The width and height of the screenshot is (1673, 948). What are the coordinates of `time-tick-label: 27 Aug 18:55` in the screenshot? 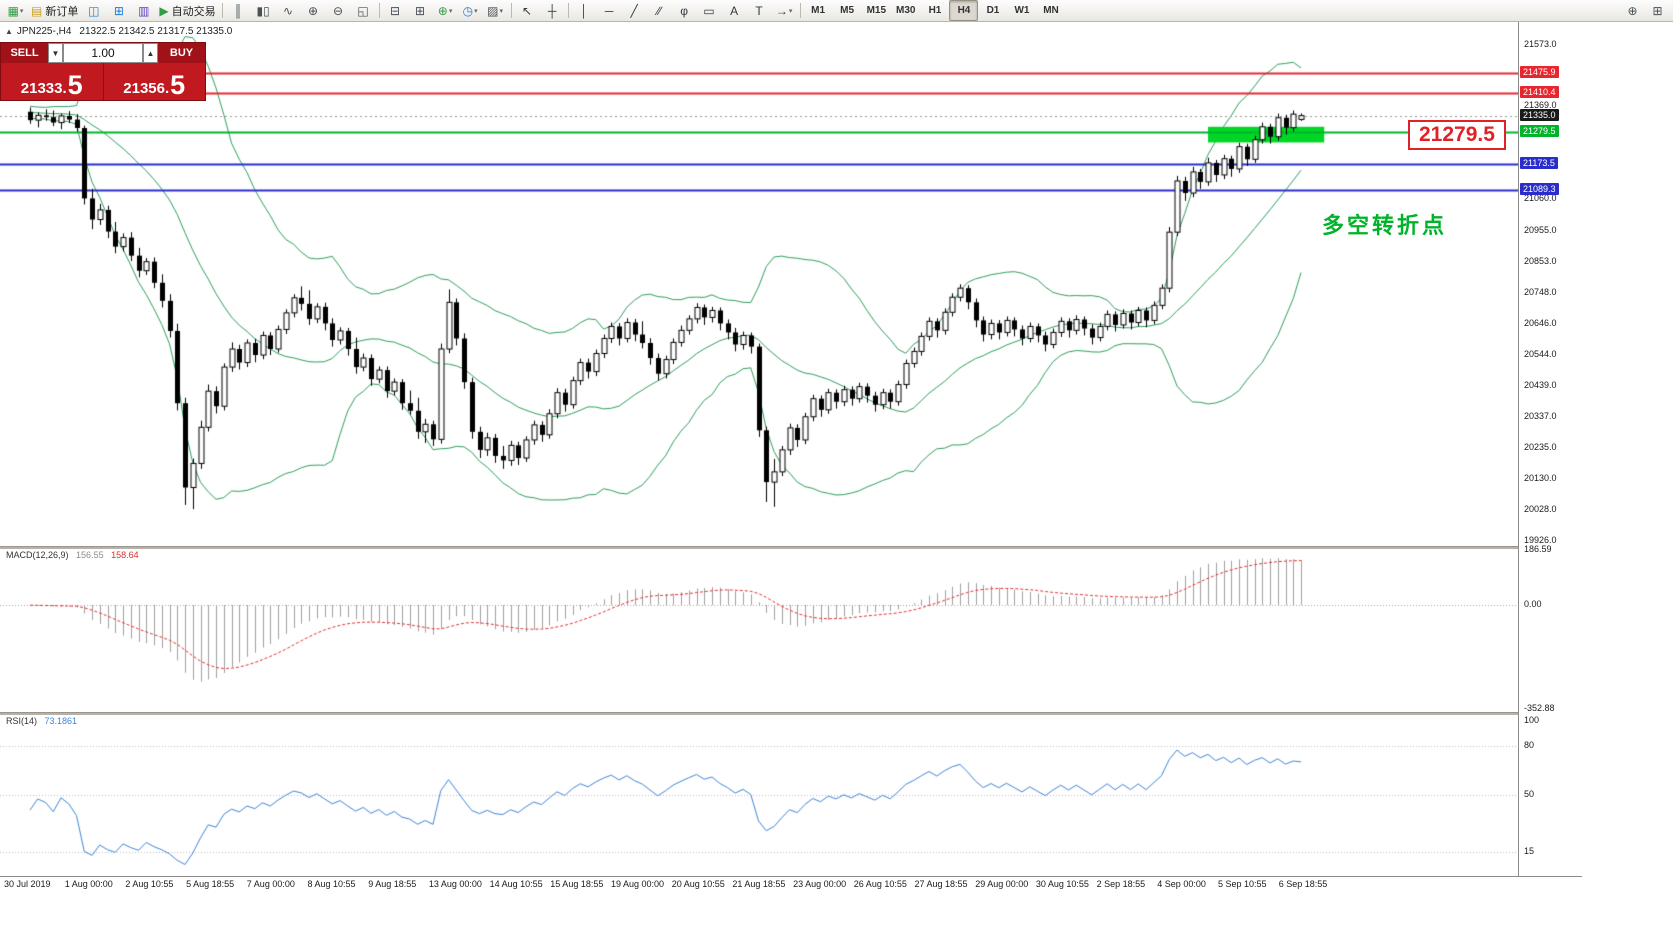 It's located at (941, 884).